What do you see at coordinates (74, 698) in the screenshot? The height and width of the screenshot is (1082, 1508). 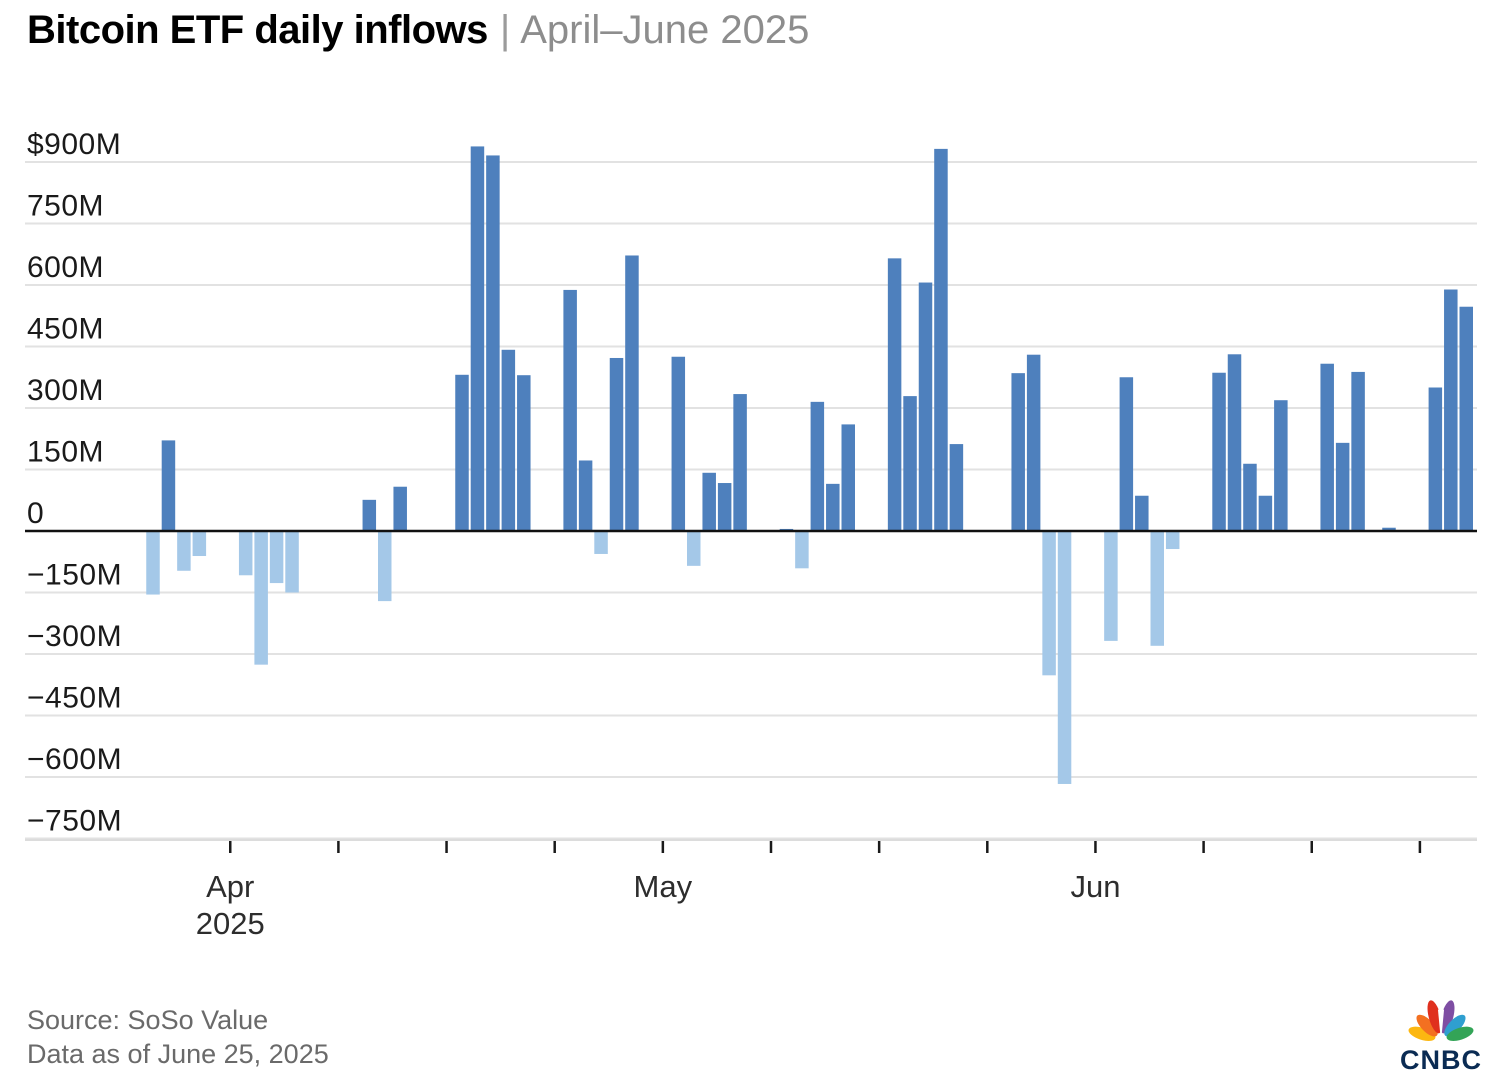 I see `y-axis-label: −450M` at bounding box center [74, 698].